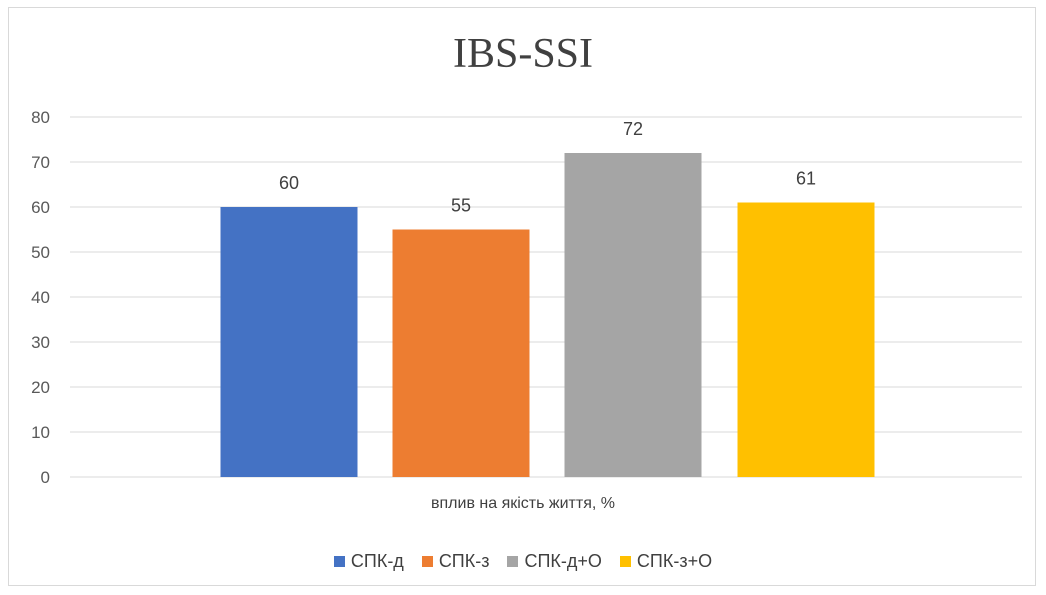 This screenshot has width=1046, height=595. Describe the element at coordinates (523, 54) in the screenshot. I see `chart-title: IBS-SSI` at that location.